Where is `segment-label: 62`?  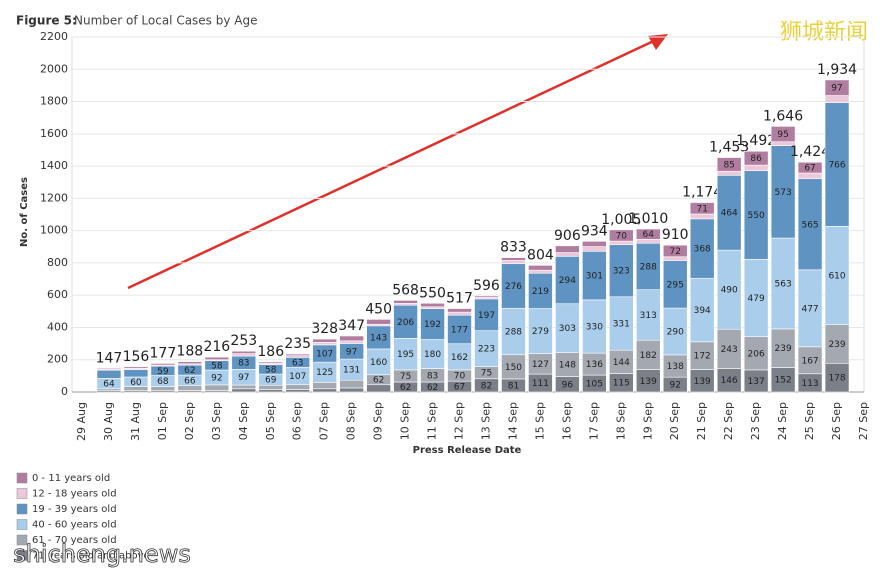 segment-label: 62 is located at coordinates (378, 381).